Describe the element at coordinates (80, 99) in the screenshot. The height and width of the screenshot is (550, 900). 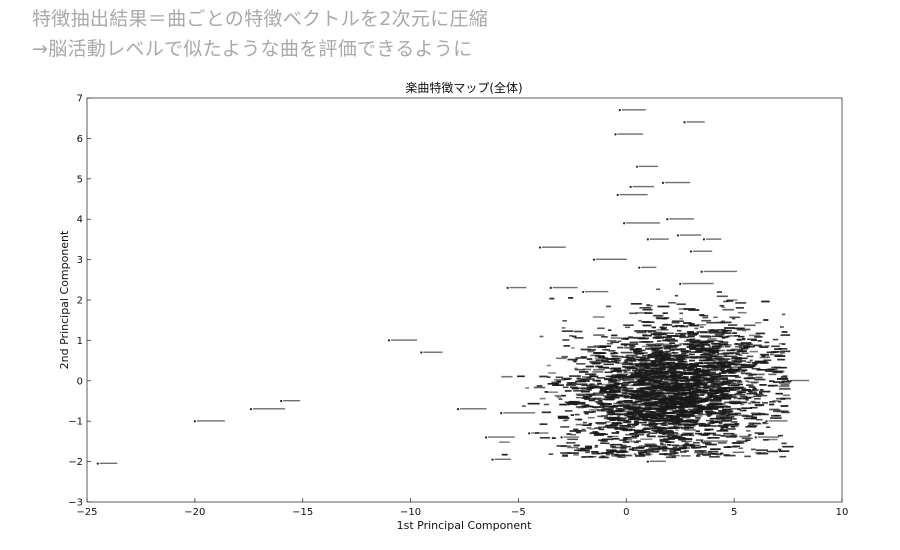
I see `y-tick-label: 7` at that location.